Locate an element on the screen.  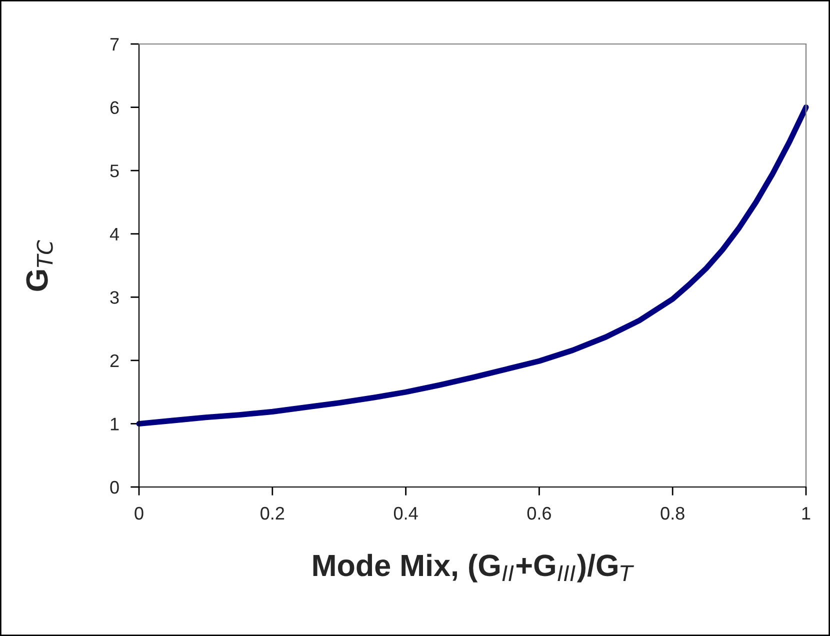
y-tick-label: 1 is located at coordinates (114, 424).